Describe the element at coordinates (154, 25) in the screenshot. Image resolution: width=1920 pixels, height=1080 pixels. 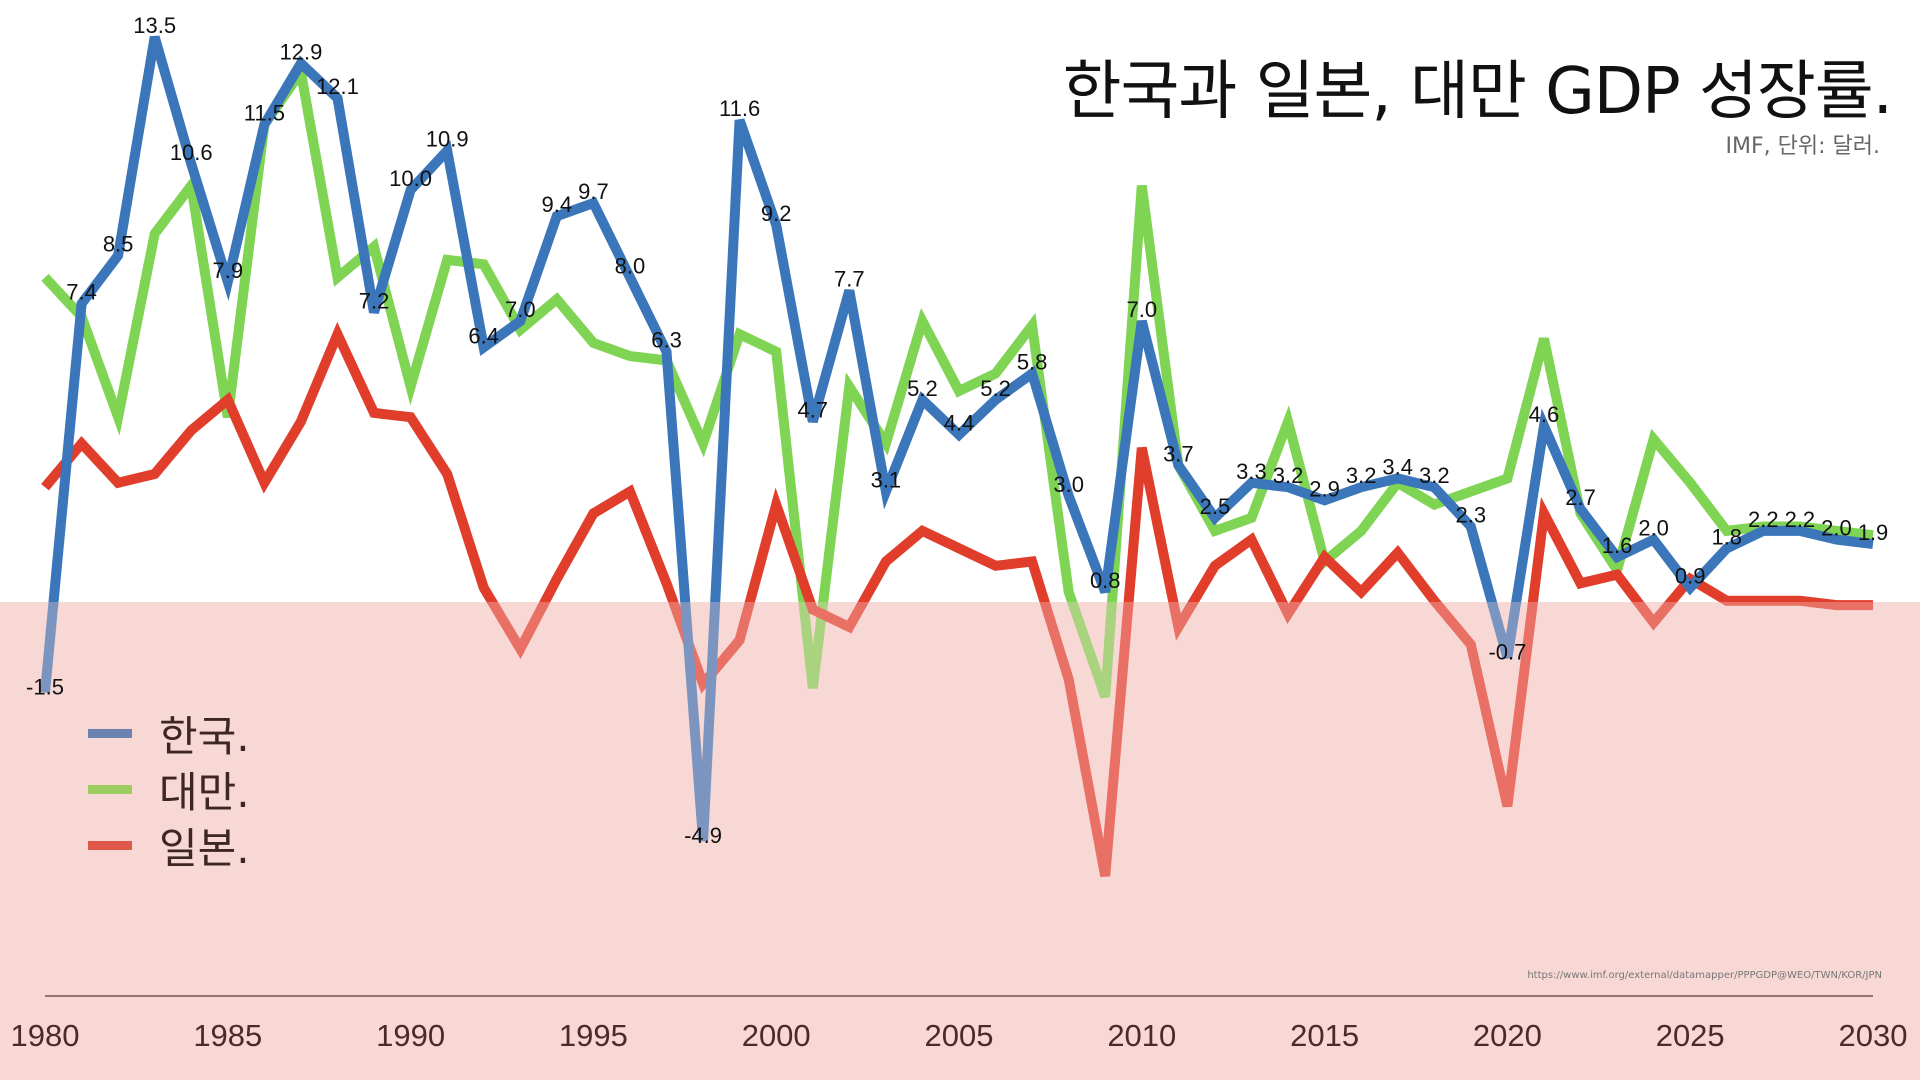
I see `data-label: 13.5` at that location.